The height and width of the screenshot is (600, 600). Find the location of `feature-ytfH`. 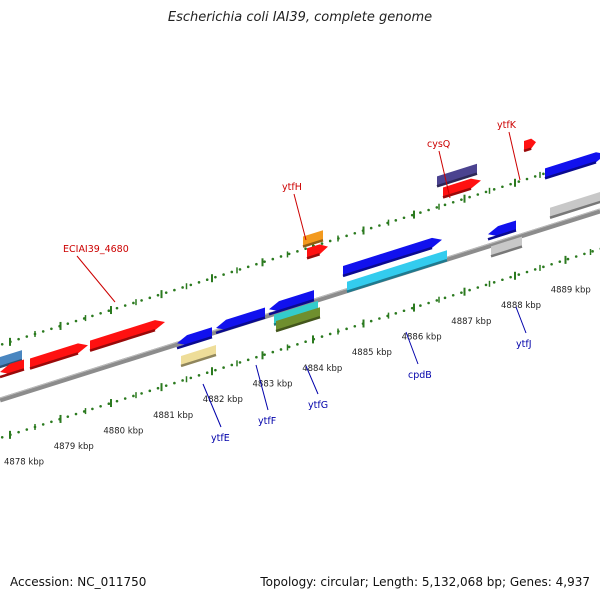

feature-ytfH is located at coordinates (317, 252).